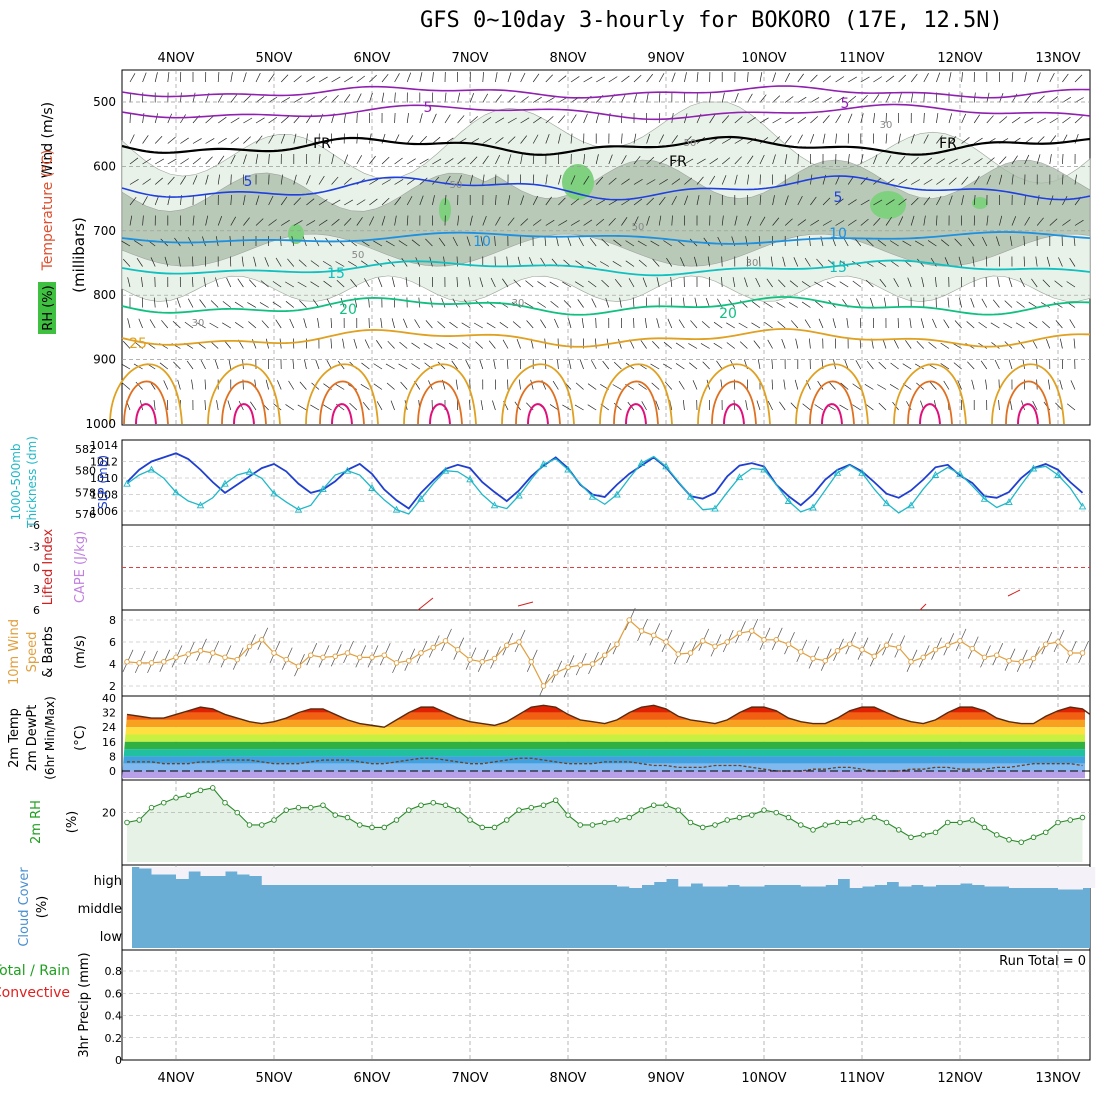 This screenshot has height=1100, width=1100. I want to click on rh-contour-label: 30, so click(886, 125).